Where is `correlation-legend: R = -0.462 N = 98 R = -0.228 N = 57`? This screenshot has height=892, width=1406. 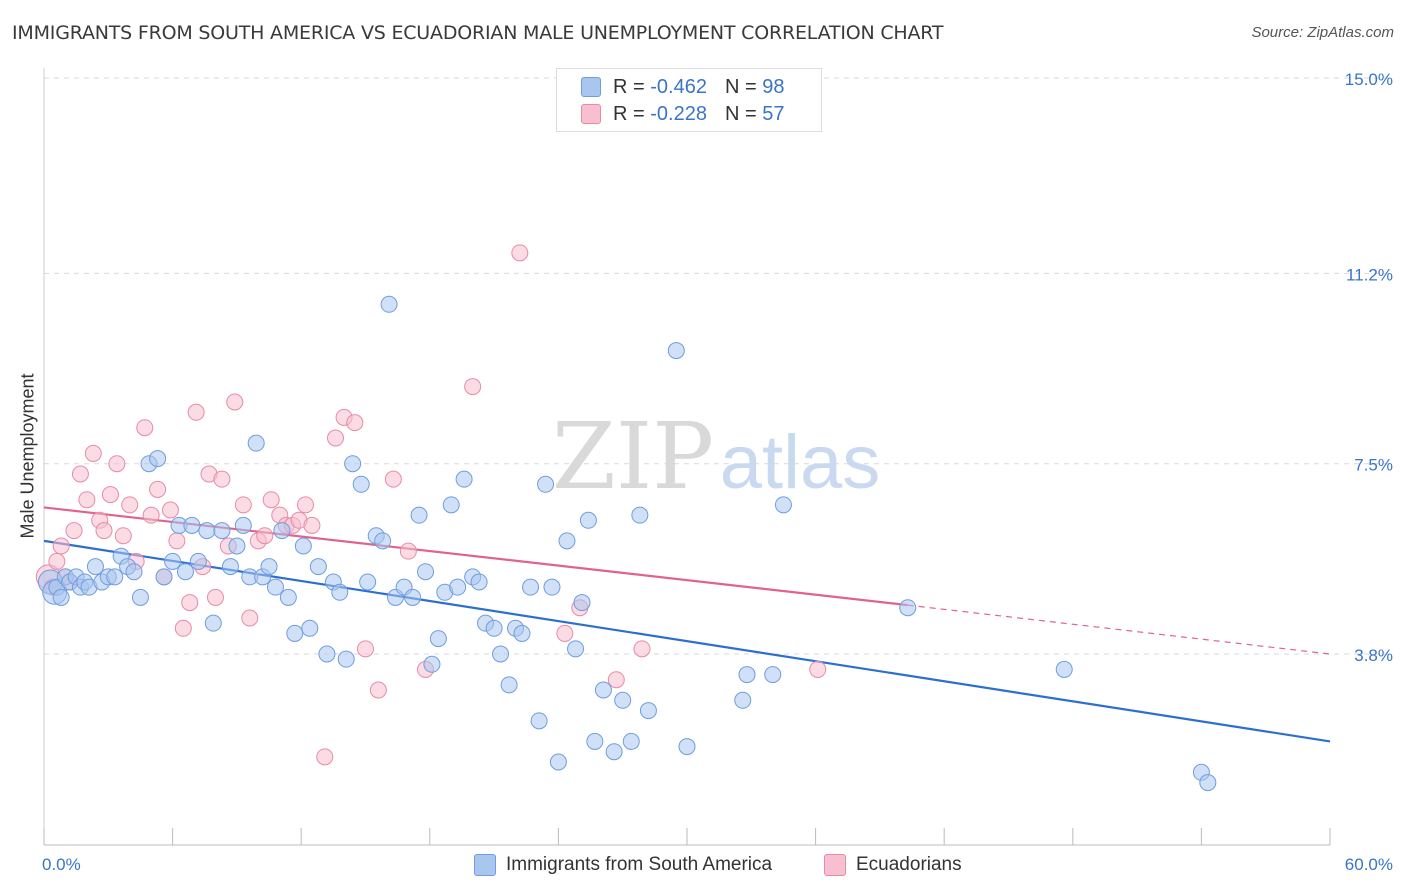
correlation-legend: R = -0.462 N = 98 R = -0.228 N = 57 is located at coordinates (689, 100).